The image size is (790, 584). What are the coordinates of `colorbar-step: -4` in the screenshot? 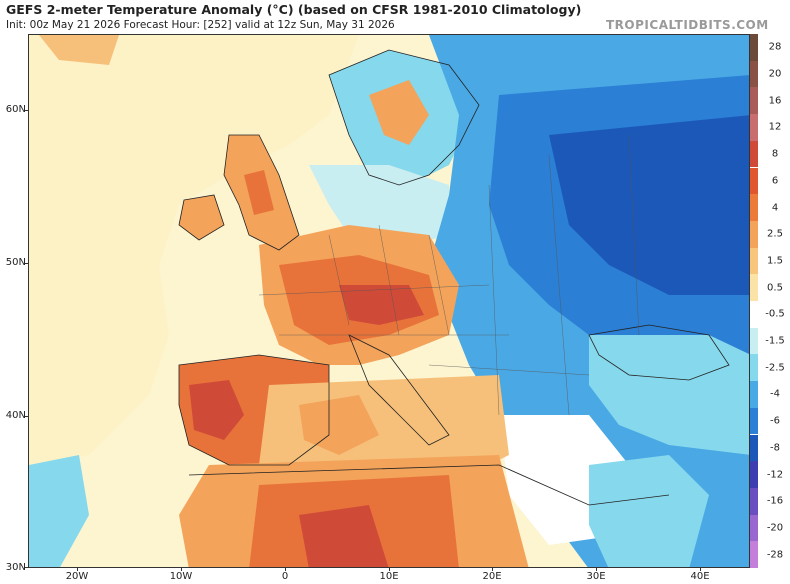 It's located at (770, 394).